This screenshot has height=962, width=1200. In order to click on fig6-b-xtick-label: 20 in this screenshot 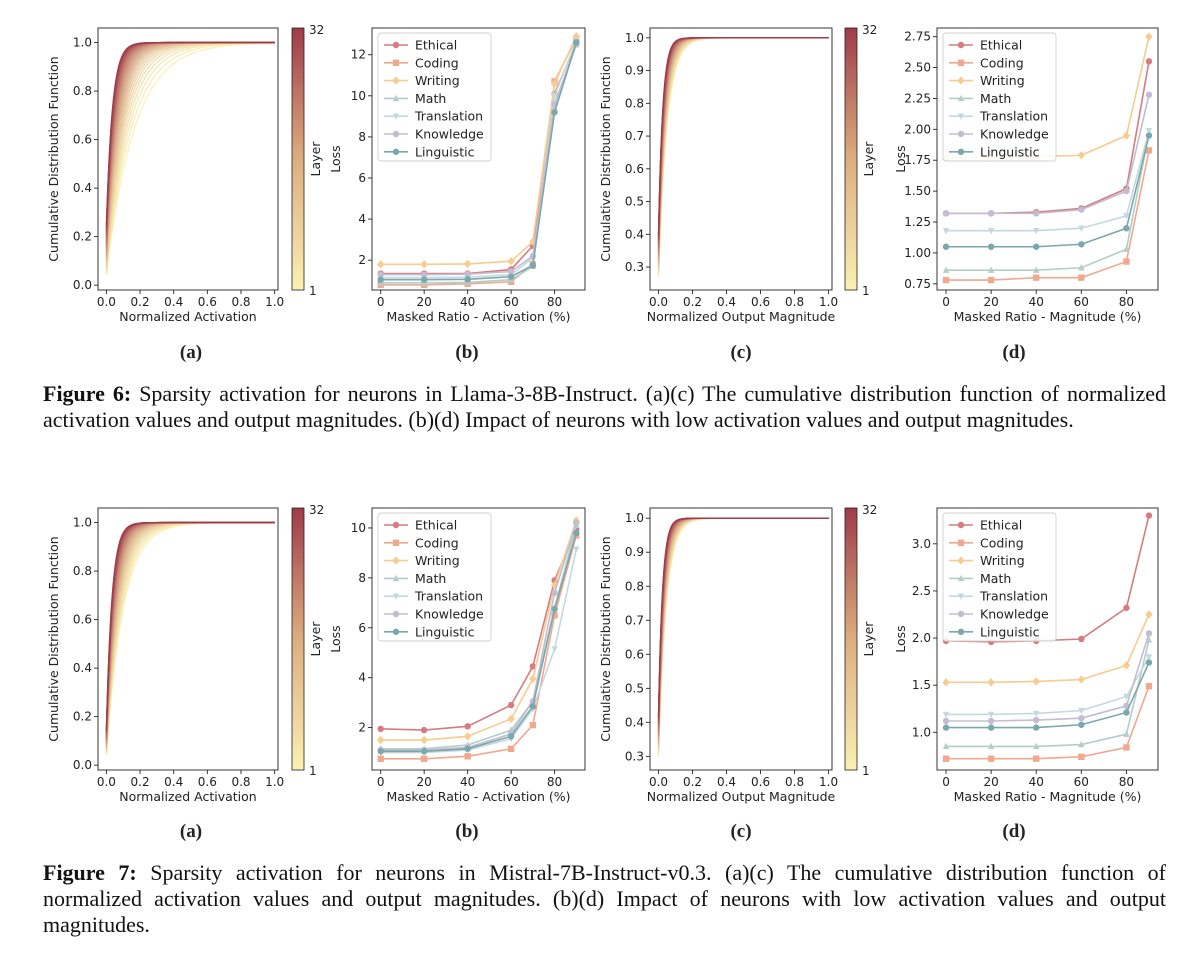, I will do `click(424, 302)`.